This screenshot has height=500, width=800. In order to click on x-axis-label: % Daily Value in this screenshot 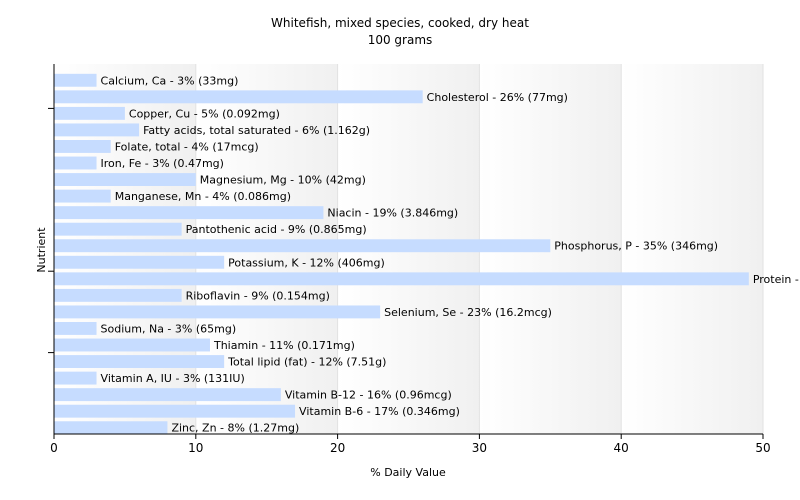, I will do `click(408, 472)`.